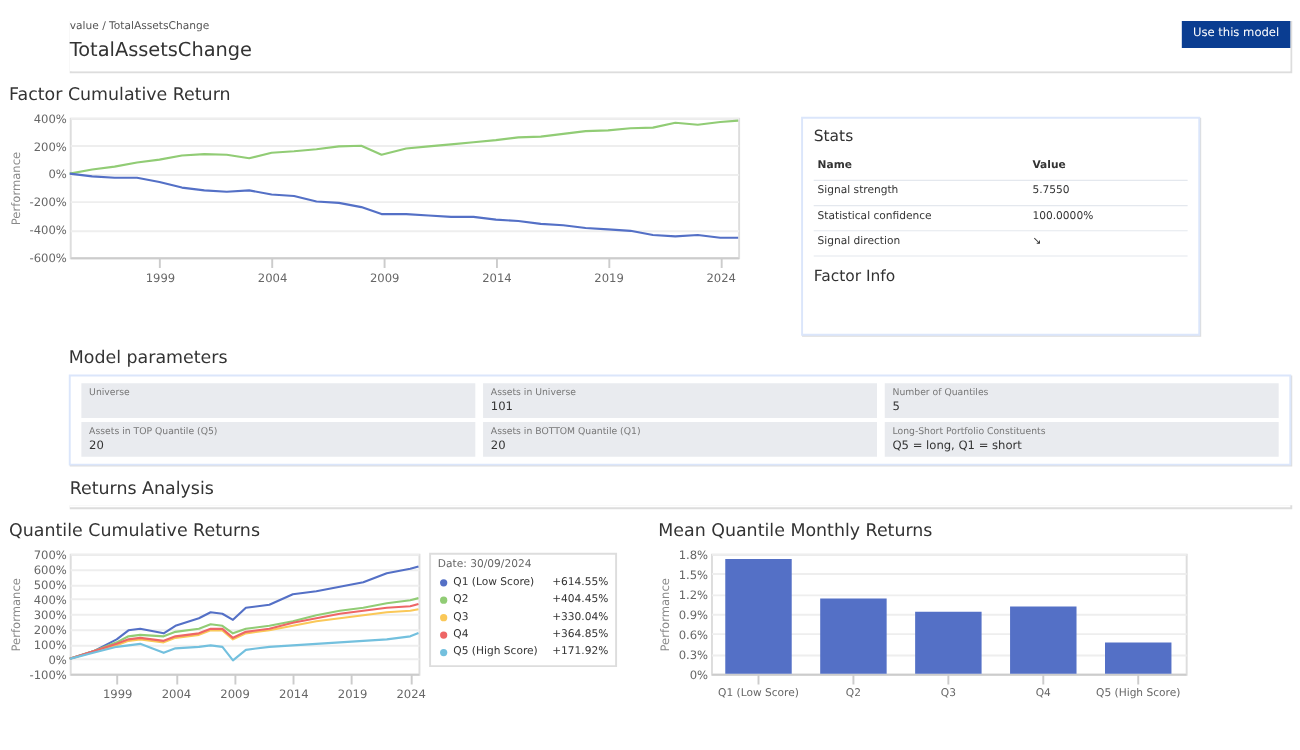  I want to click on text: Model parameters, so click(148, 358).